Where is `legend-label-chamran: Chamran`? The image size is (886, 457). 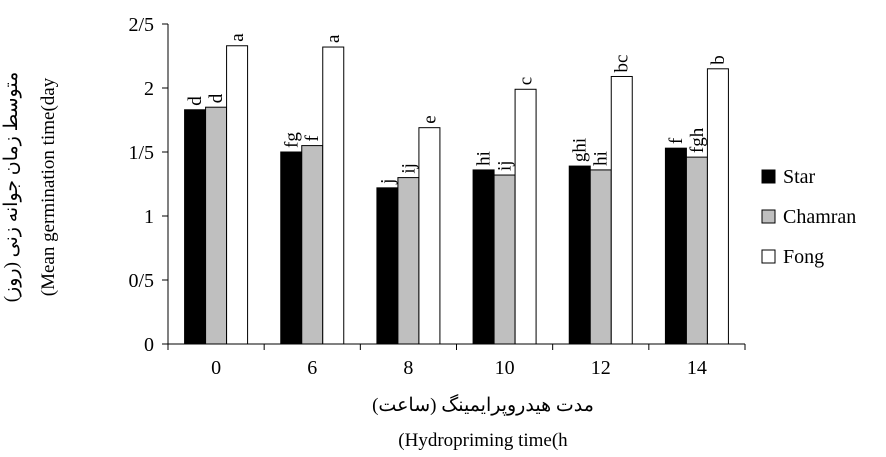 legend-label-chamran: Chamran is located at coordinates (819, 217).